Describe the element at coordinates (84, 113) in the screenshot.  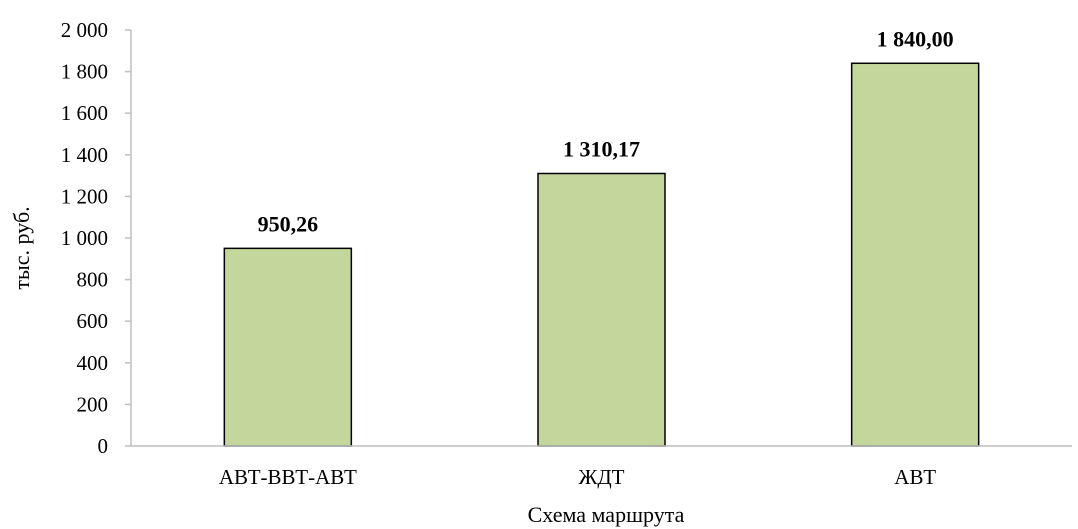
I see `y-tick-label: 1 600` at that location.